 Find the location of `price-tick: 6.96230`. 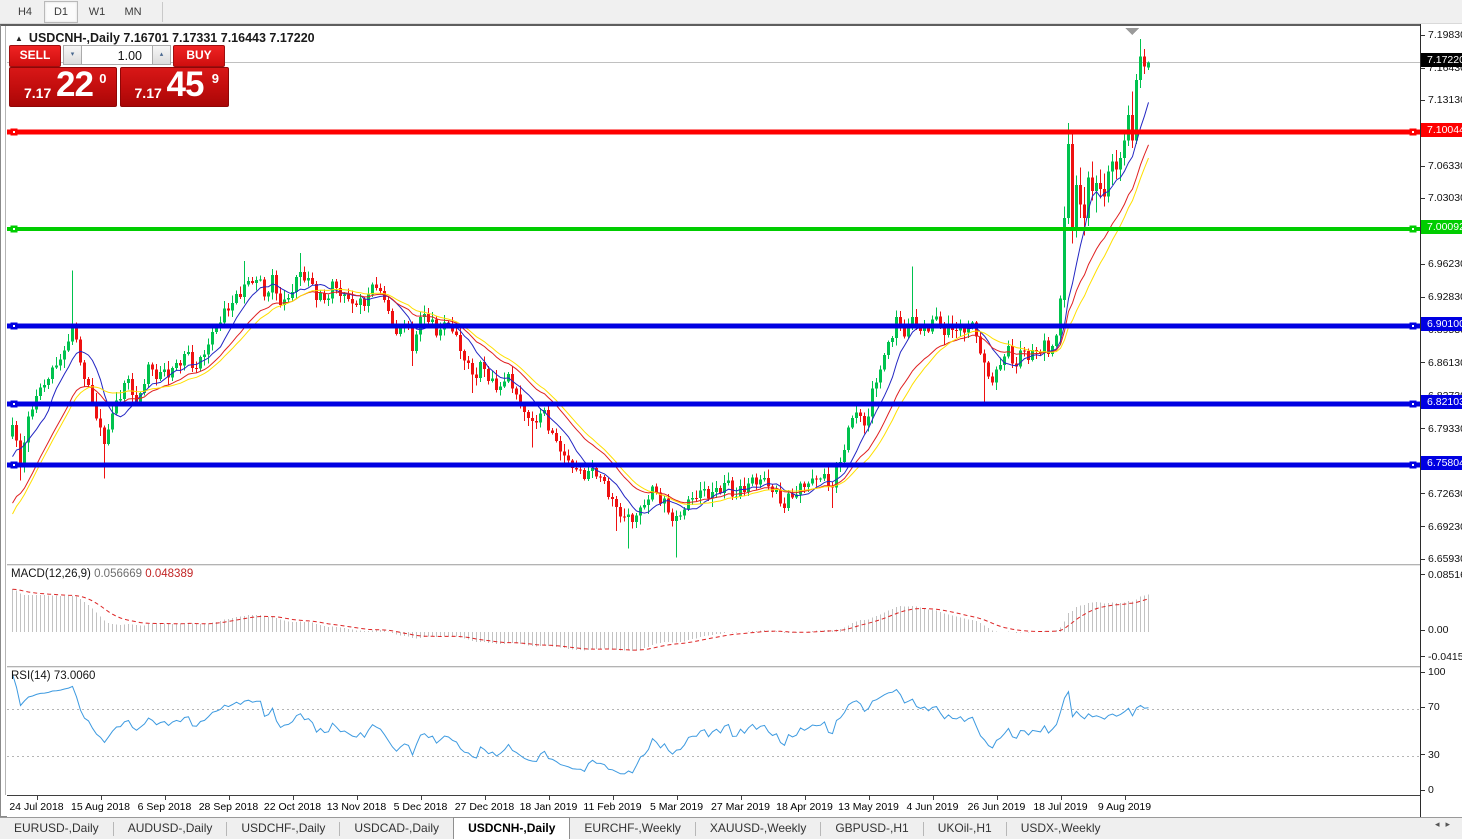

price-tick: 6.96230 is located at coordinates (1445, 264).